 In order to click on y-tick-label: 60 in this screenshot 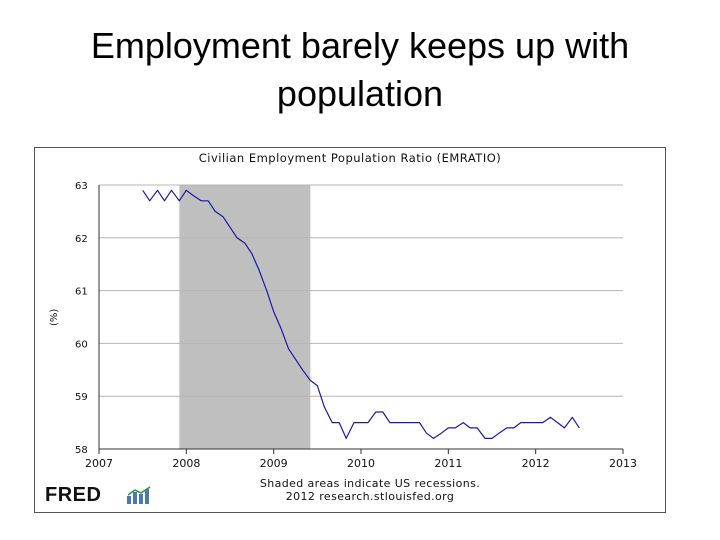, I will do `click(81, 344)`.